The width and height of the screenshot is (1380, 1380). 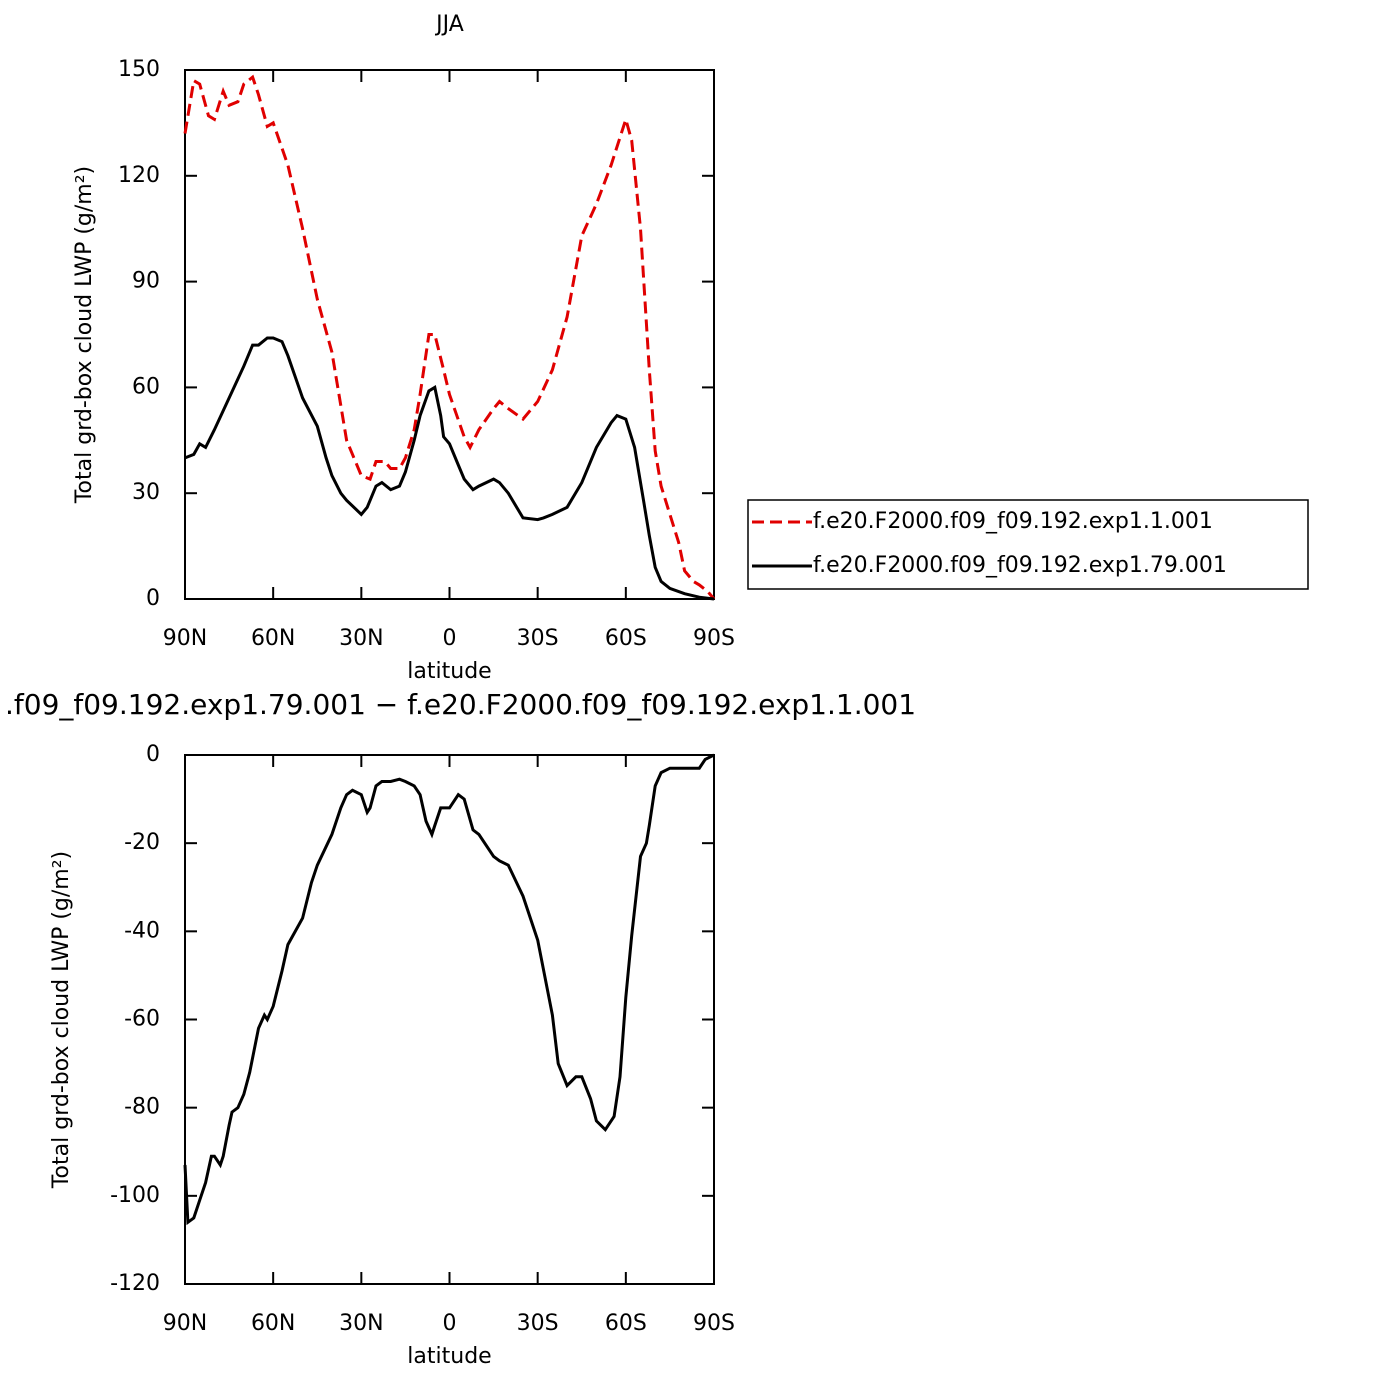 I want to click on y-tick-label: -120, so click(x=135, y=1283).